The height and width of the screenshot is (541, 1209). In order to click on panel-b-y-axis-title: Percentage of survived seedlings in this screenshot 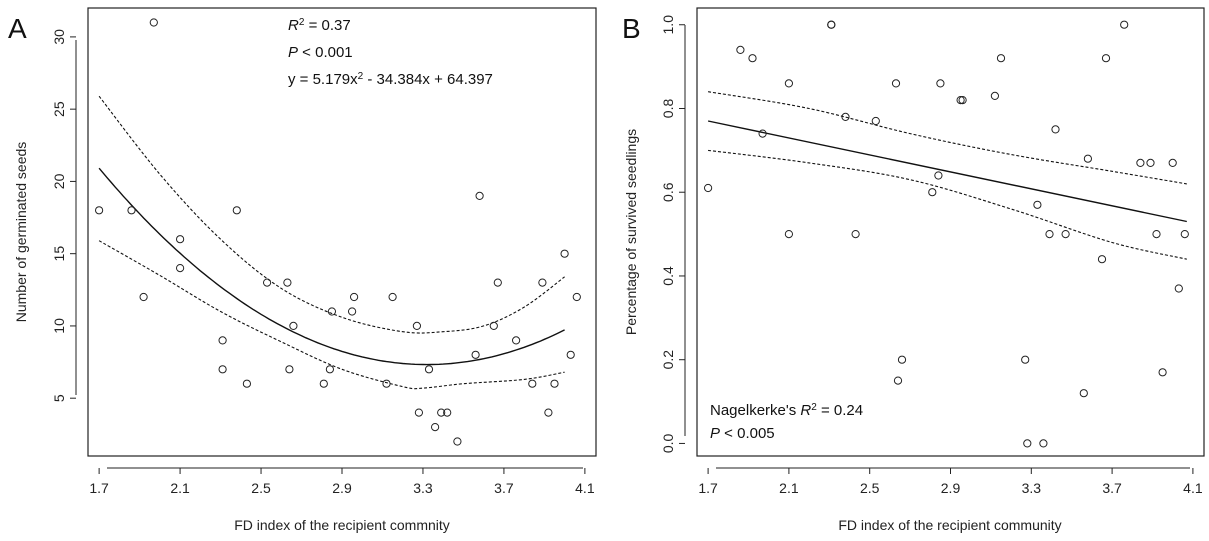, I will do `click(631, 232)`.